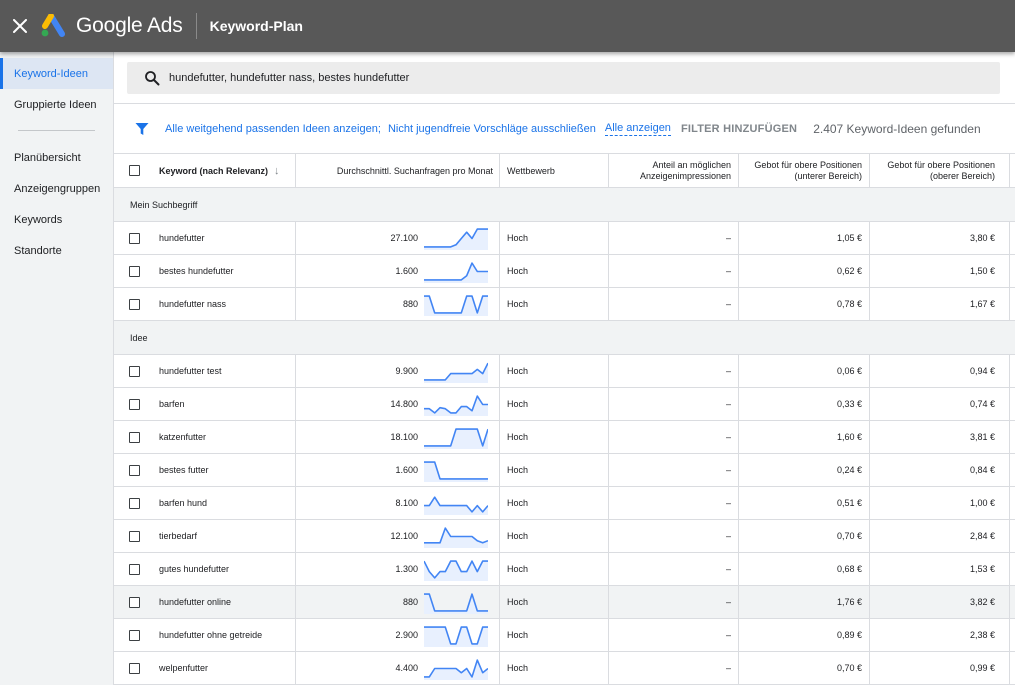 Image resolution: width=1015 pixels, height=685 pixels. Describe the element at coordinates (564, 503) in the screenshot. I see `table-row: barfen hund 8.100 Hoch – 0,51 € 1,00 €` at that location.